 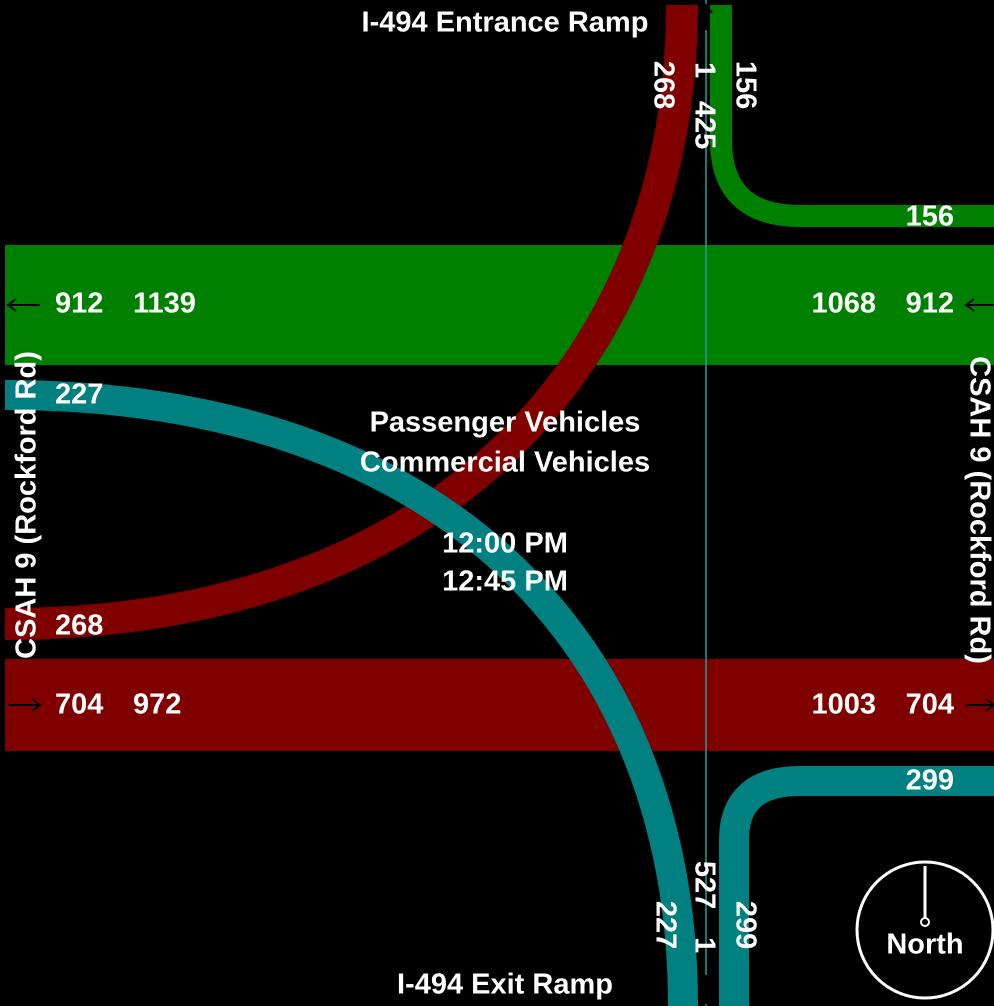 What do you see at coordinates (704, 125) in the screenshot?
I see `flow-value: 425` at bounding box center [704, 125].